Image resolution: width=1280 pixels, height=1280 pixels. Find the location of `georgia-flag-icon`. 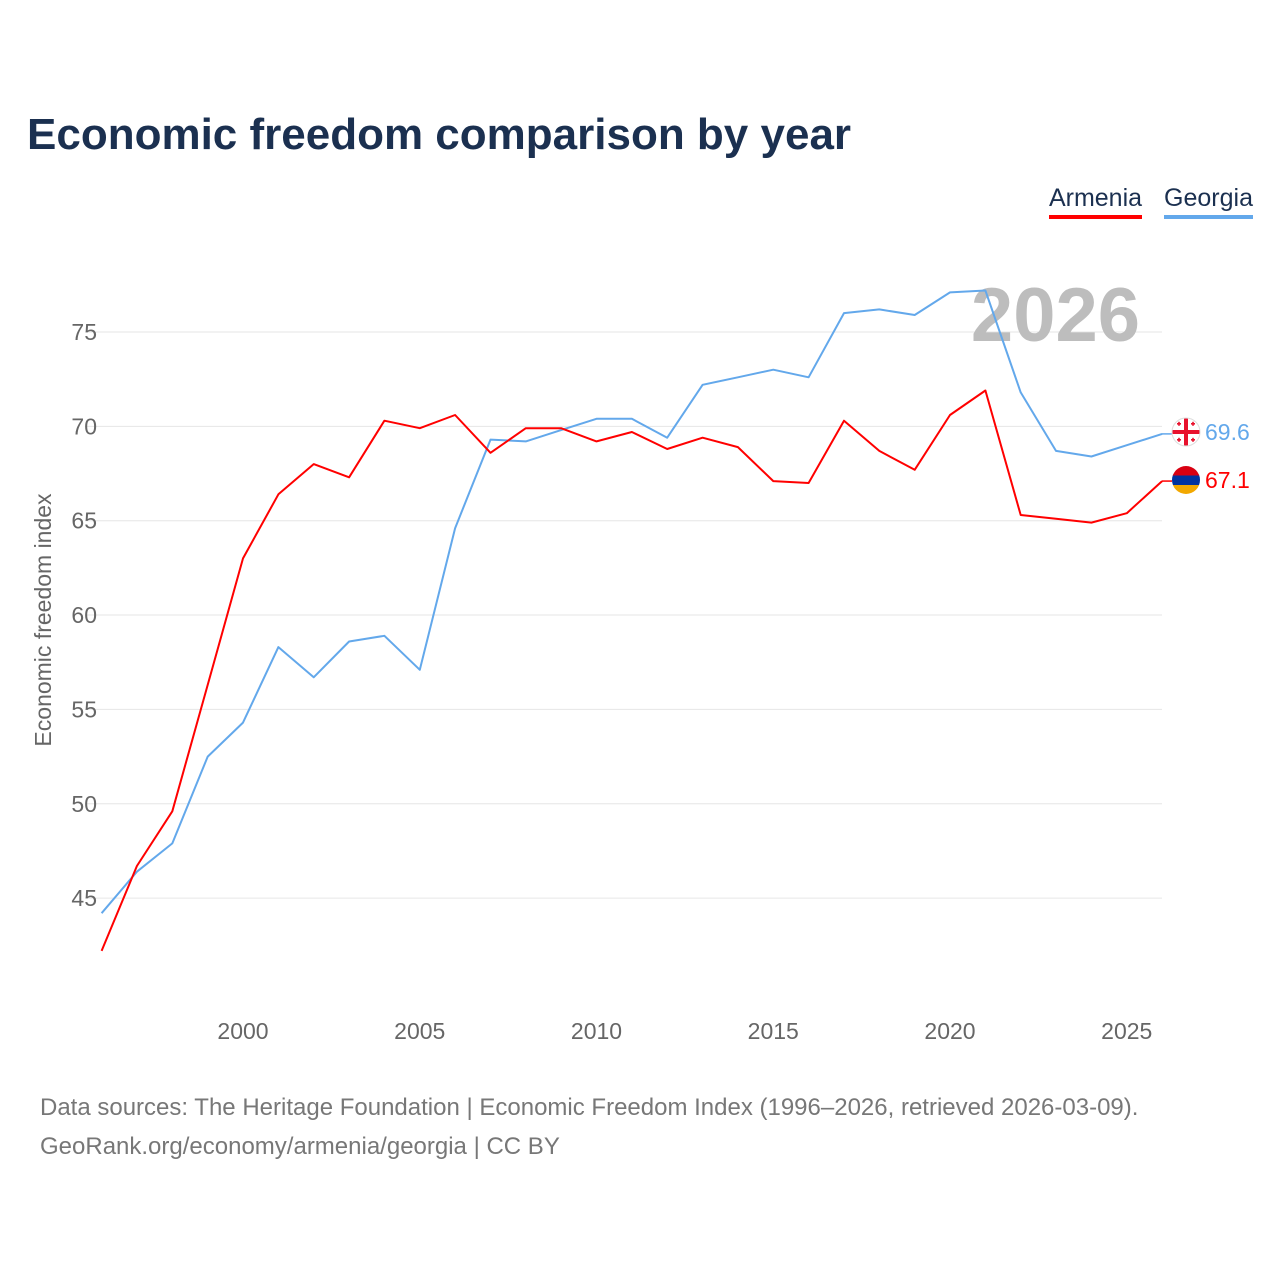

georgia-flag-icon is located at coordinates (1186, 432).